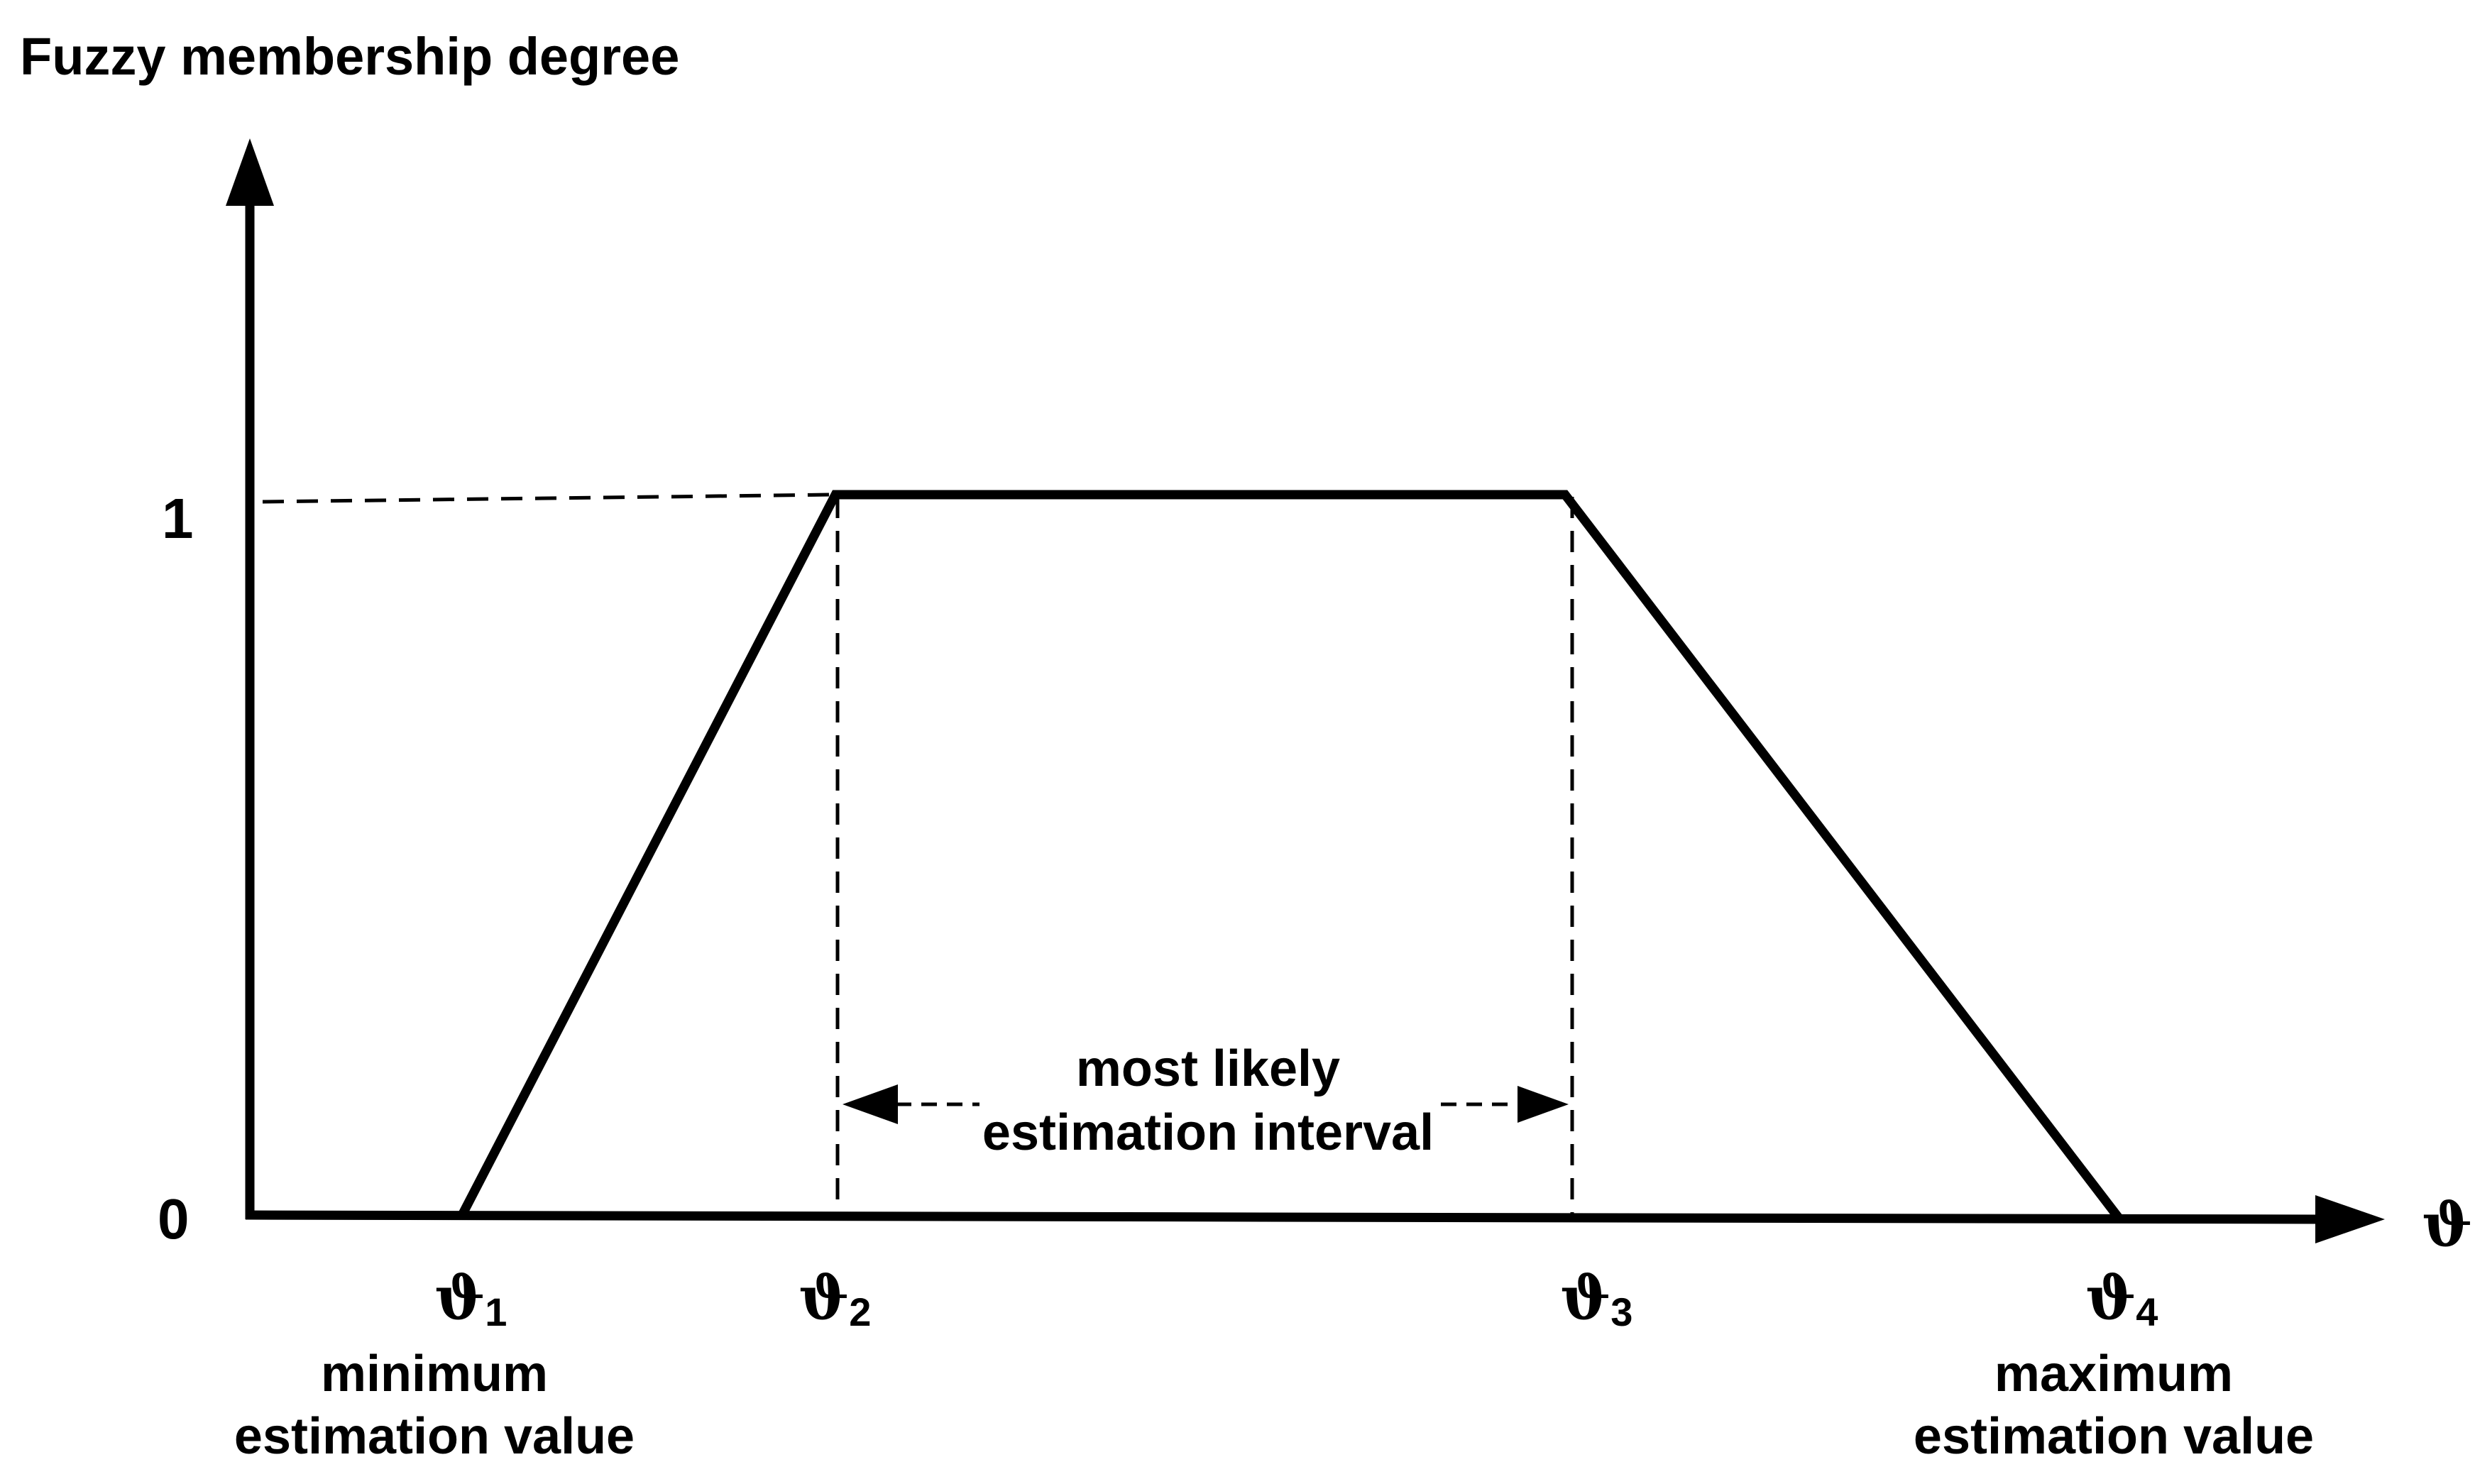  I want to click on chart-title: Fuzzy membership degree, so click(349, 56).